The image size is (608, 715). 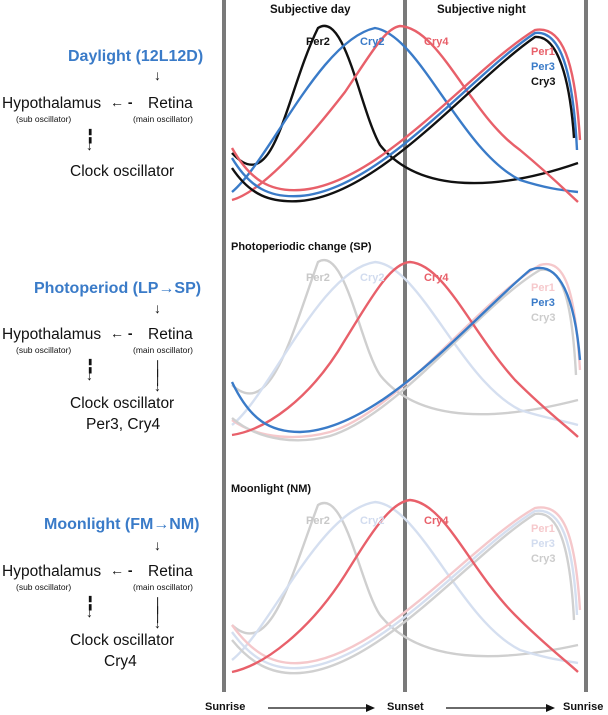 I want to click on moonlight-chart-title: Moonlight (NM), so click(x=271, y=489).